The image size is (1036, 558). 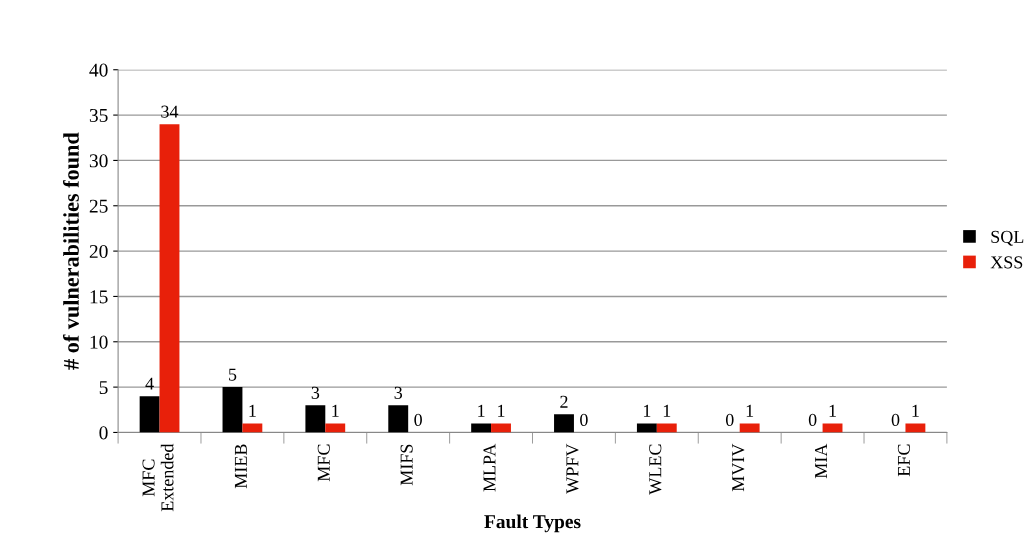 What do you see at coordinates (98, 115) in the screenshot?
I see `y-tick-label: 35` at bounding box center [98, 115].